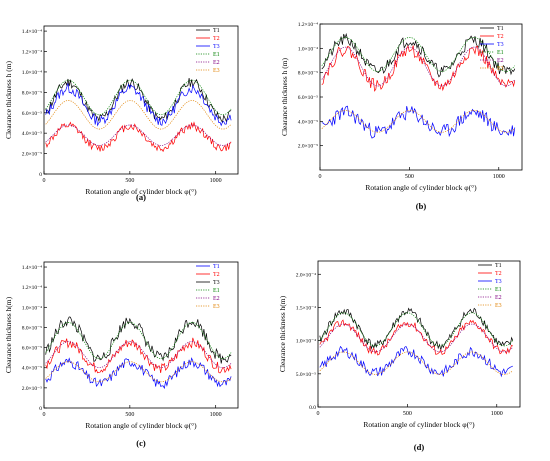 The height and width of the screenshot is (461, 550). What do you see at coordinates (141, 443) in the screenshot?
I see `panel-caption: (c)` at bounding box center [141, 443].